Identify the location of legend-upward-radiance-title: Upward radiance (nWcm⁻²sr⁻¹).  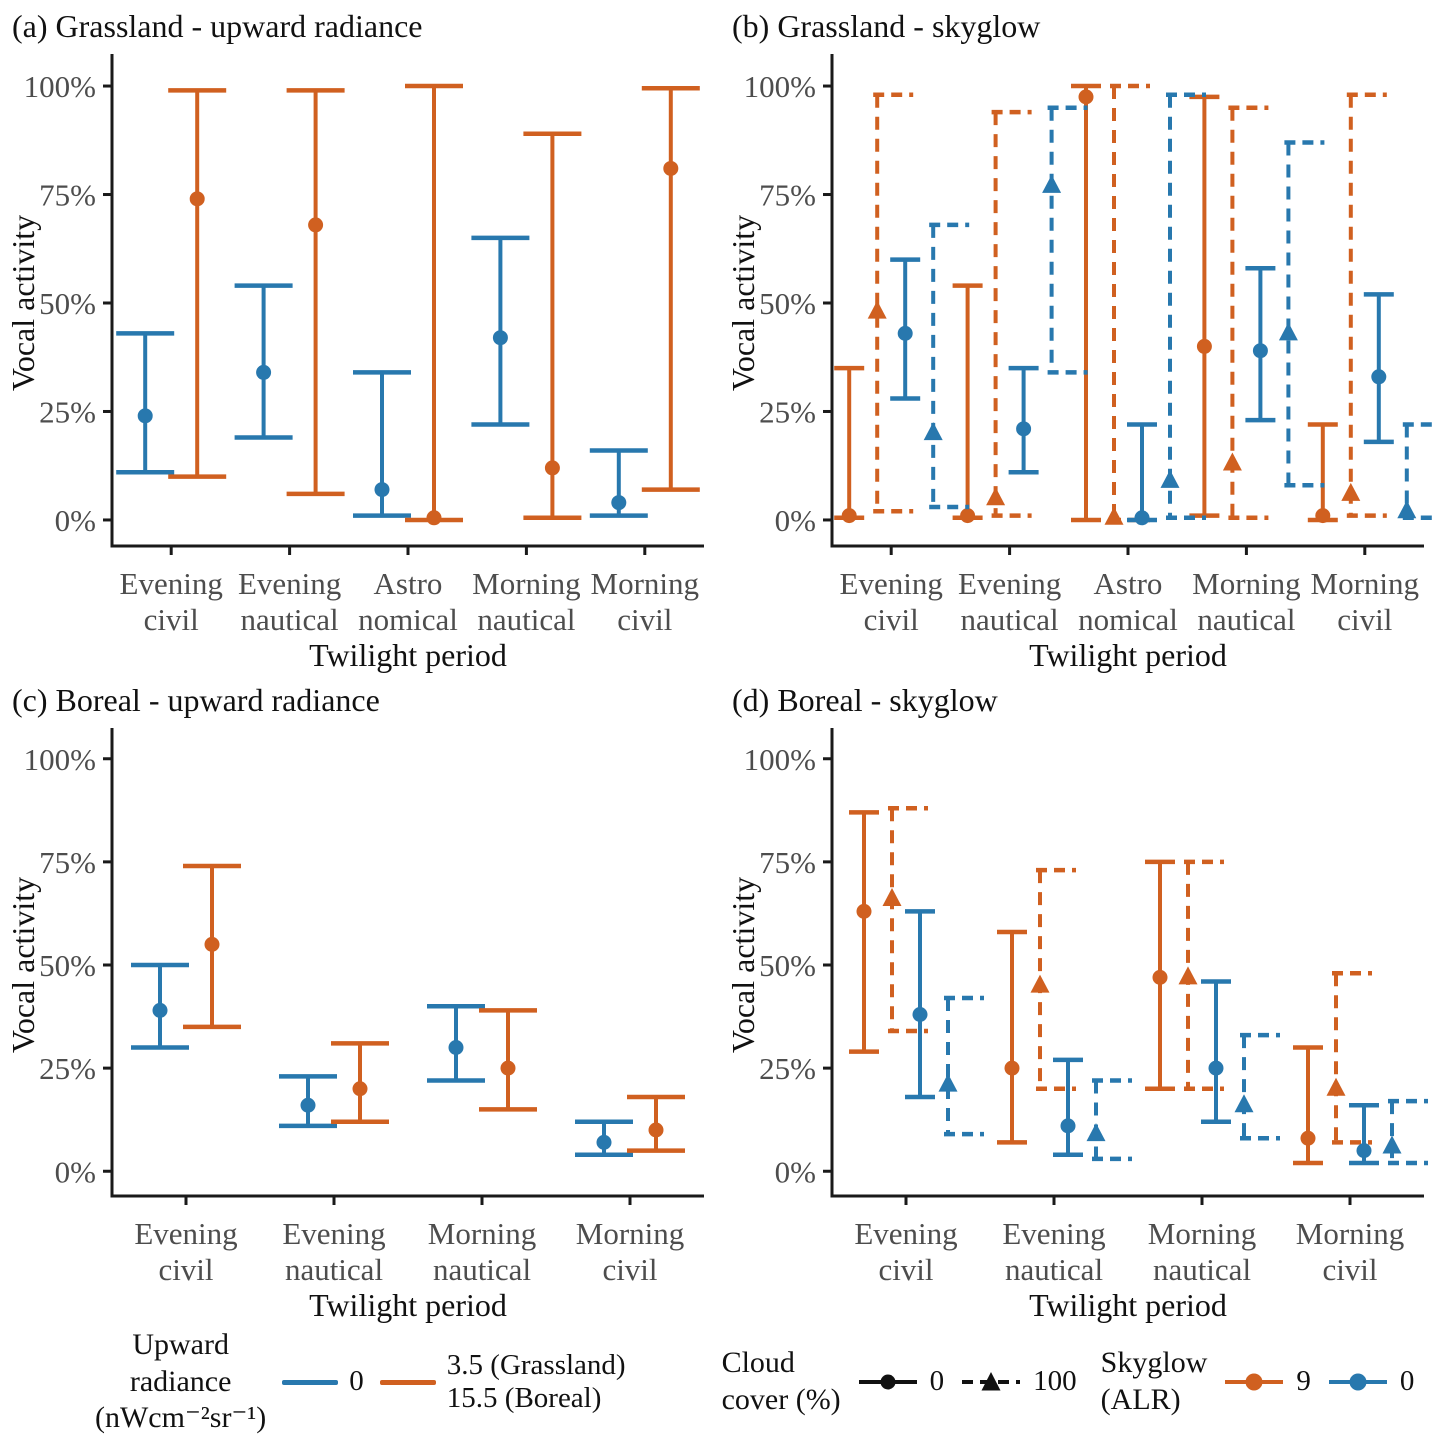
(180, 1382).